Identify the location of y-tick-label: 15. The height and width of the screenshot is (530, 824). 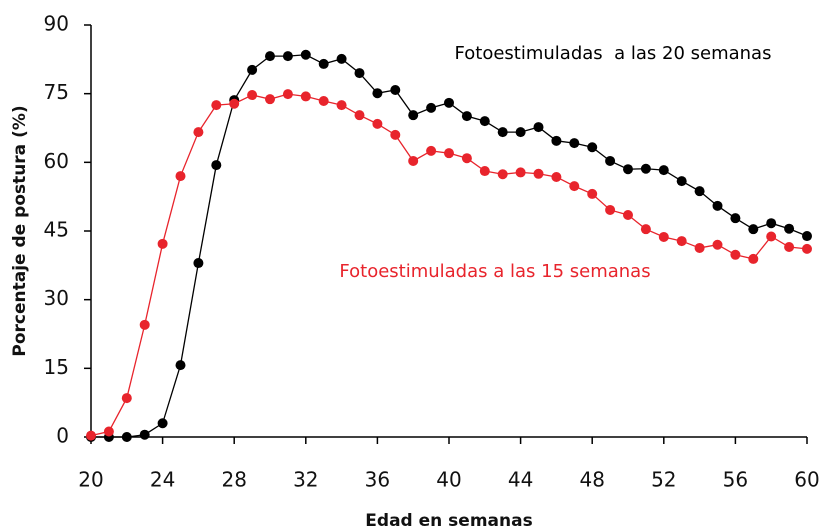
(56, 367).